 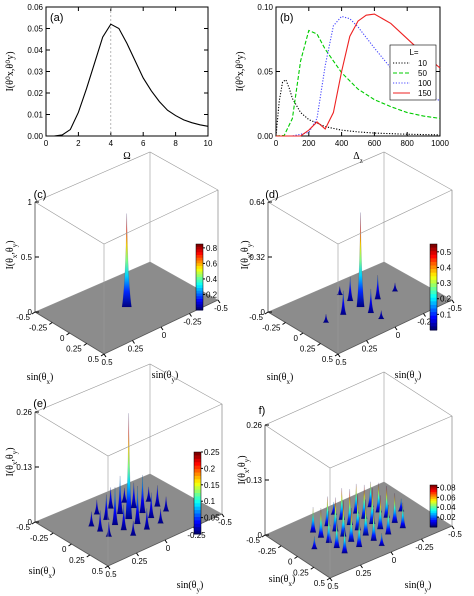 I want to click on panel-label: (a), so click(x=56, y=18).